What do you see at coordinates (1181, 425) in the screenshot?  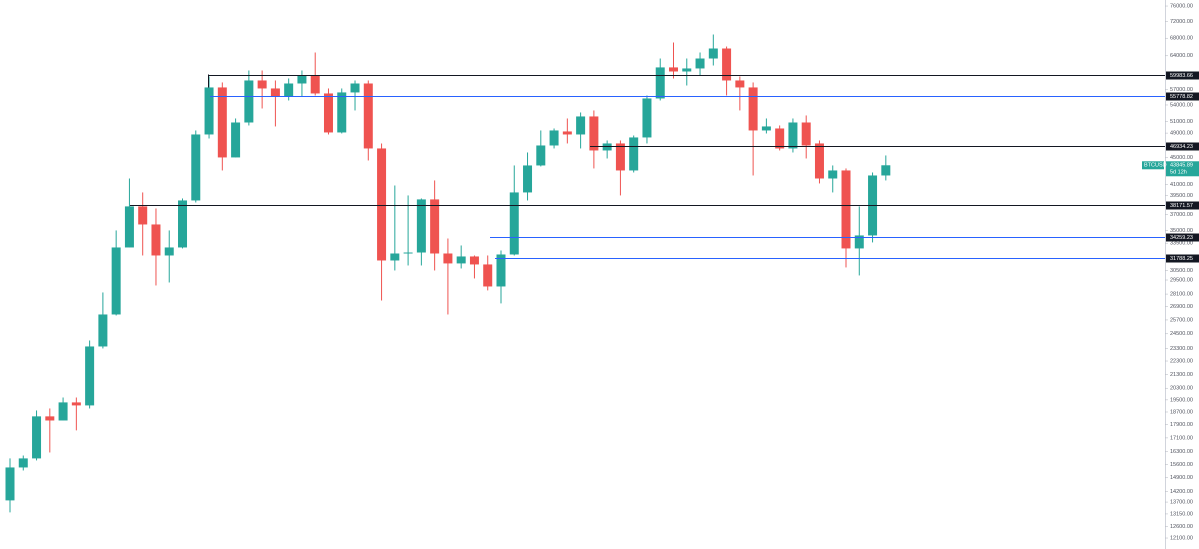 I see `y-tick-label: 17900.00` at bounding box center [1181, 425].